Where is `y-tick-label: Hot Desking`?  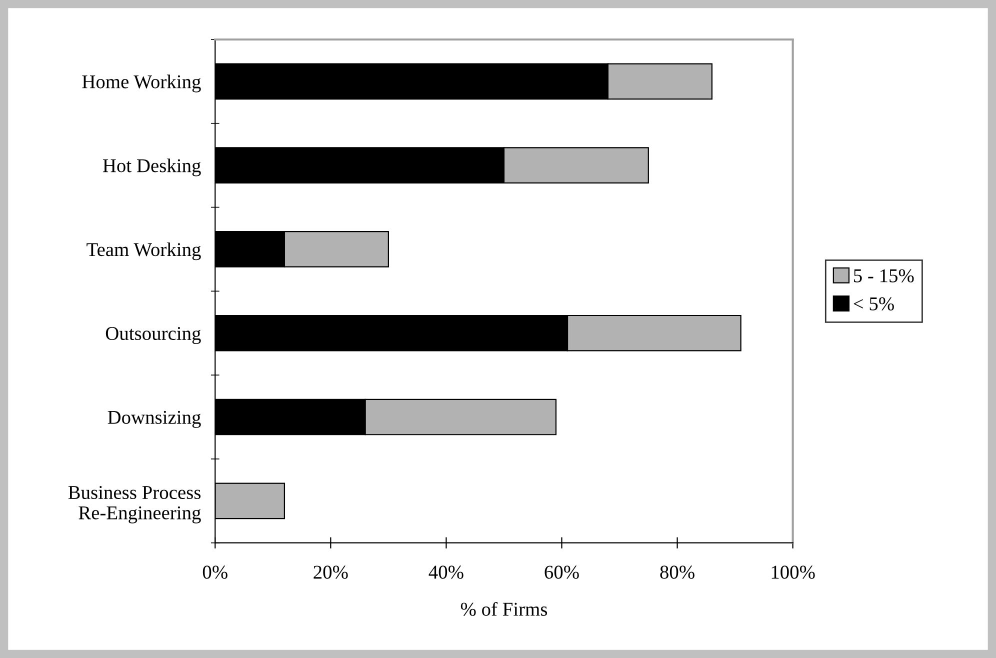 y-tick-label: Hot Desking is located at coordinates (151, 167).